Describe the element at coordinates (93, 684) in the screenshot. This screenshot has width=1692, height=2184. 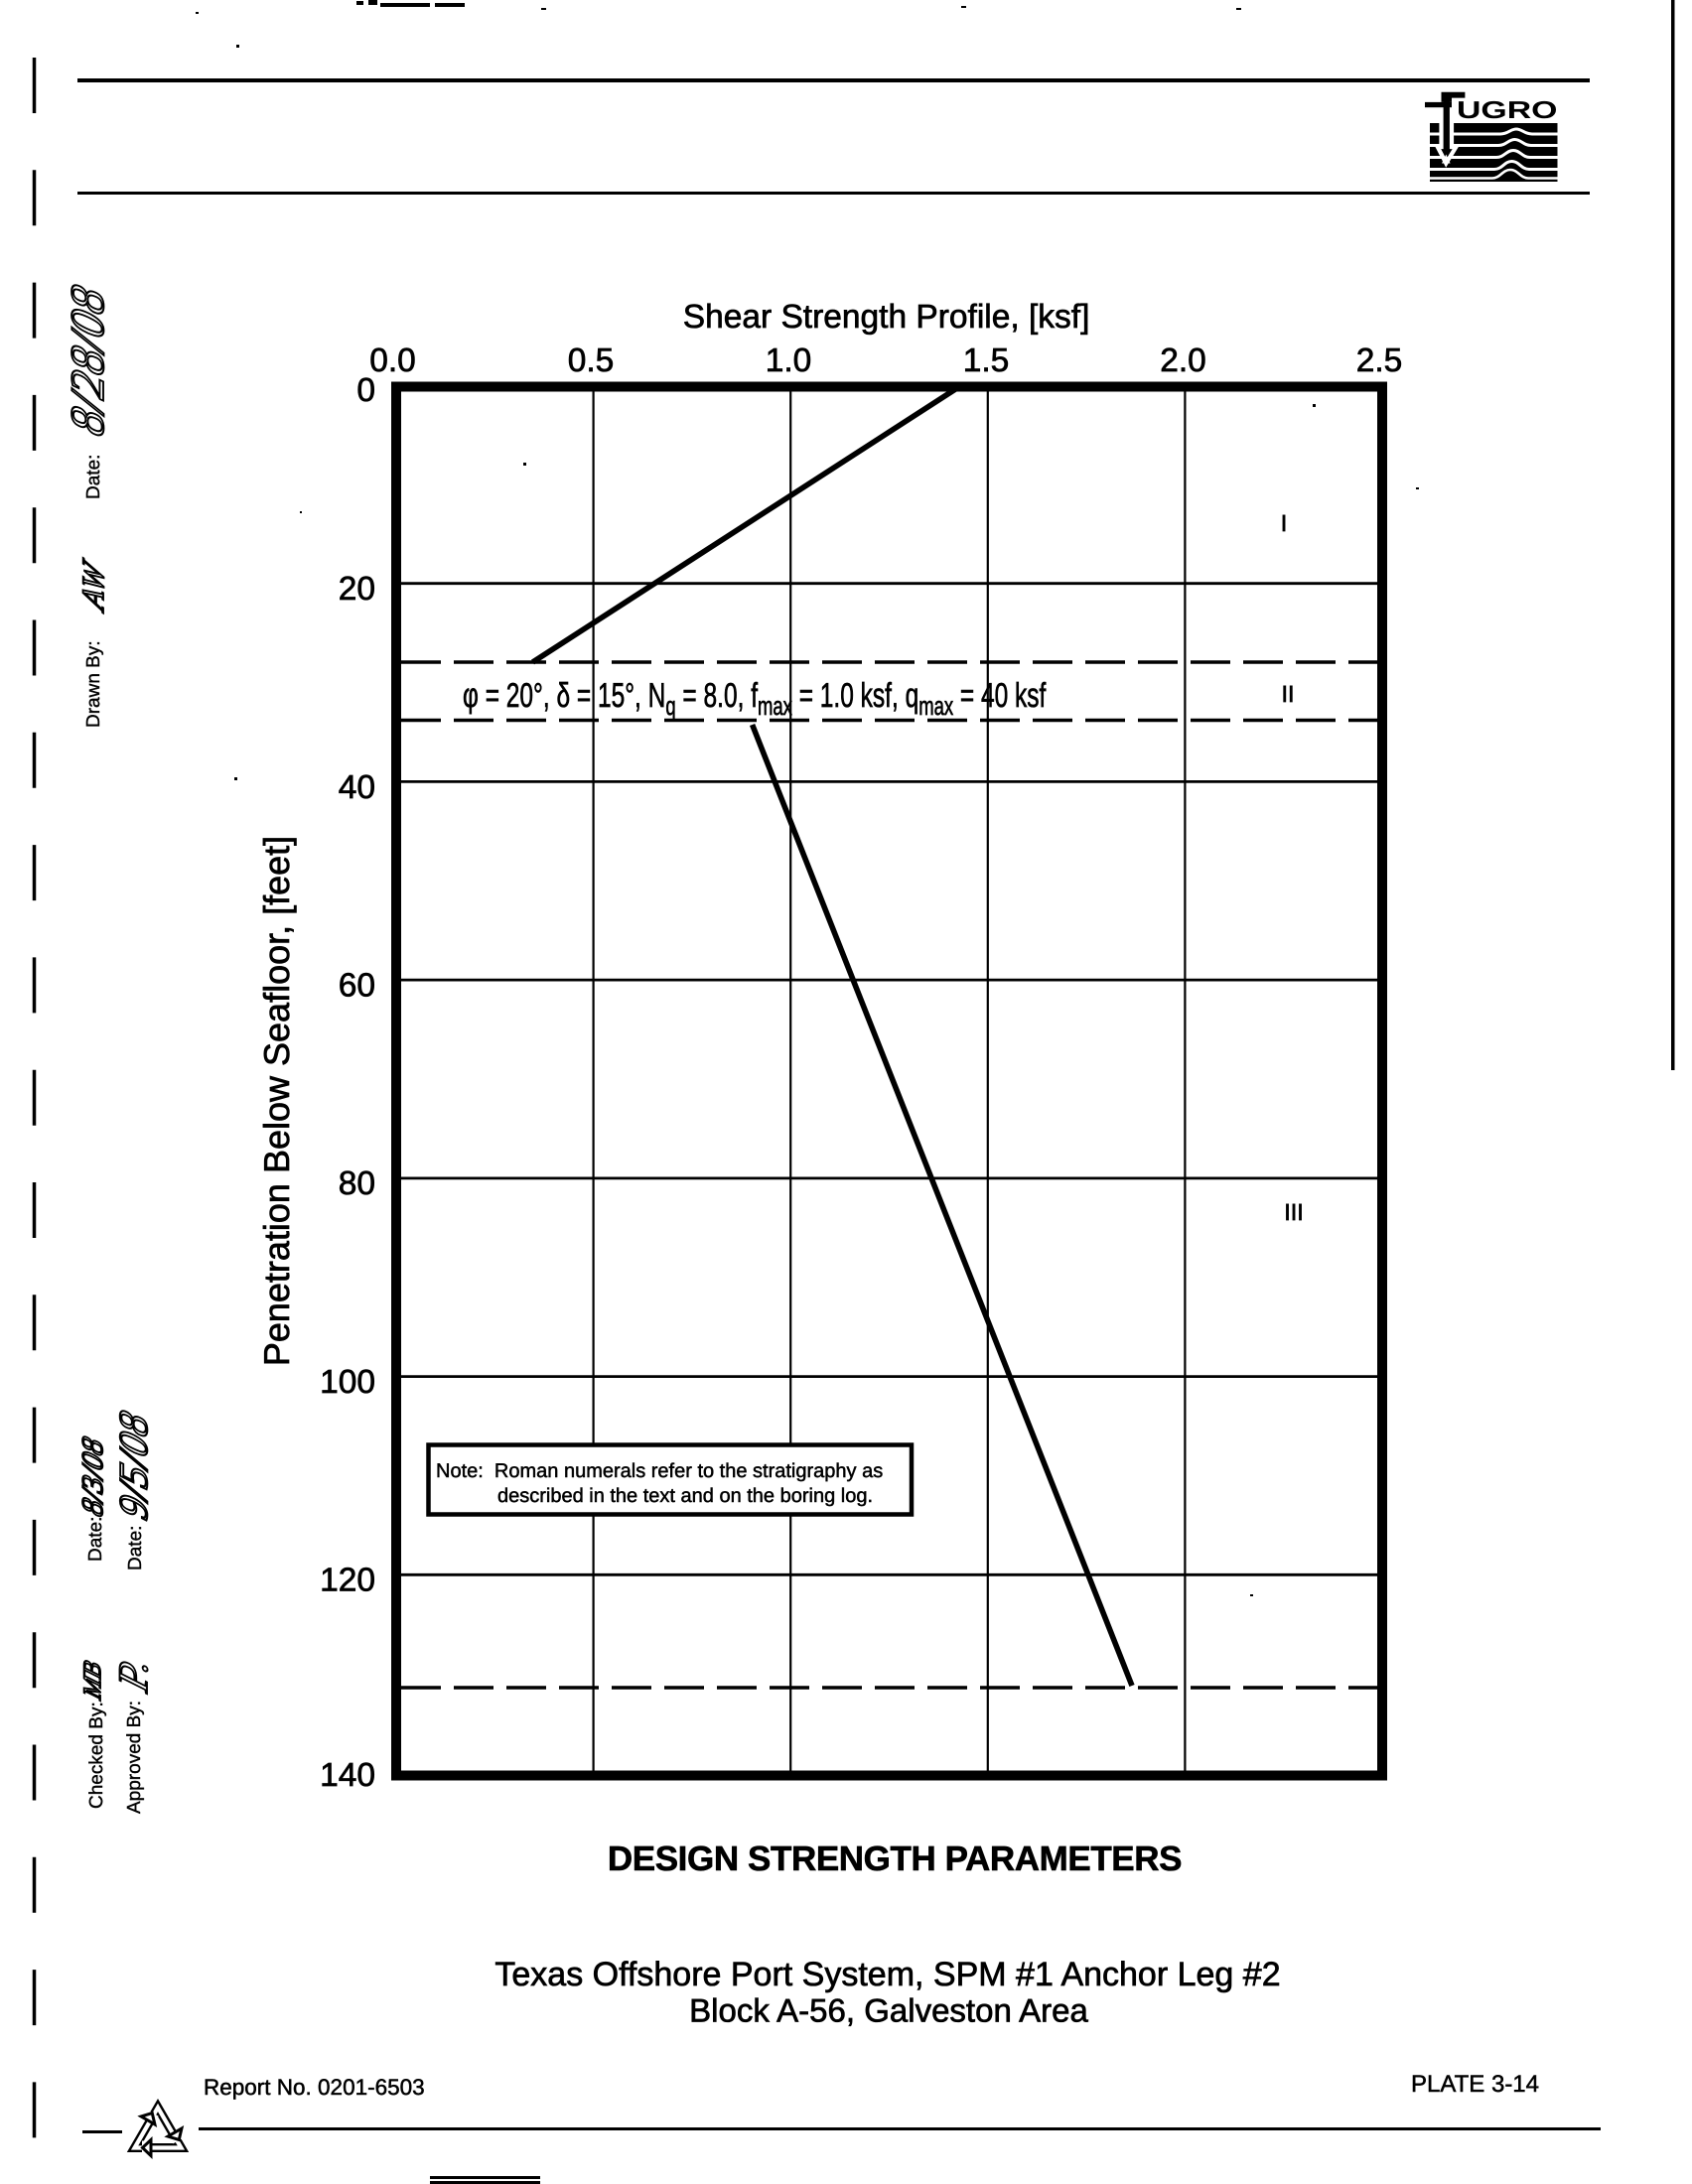
I see `svg-text: Drawn By:` at that location.